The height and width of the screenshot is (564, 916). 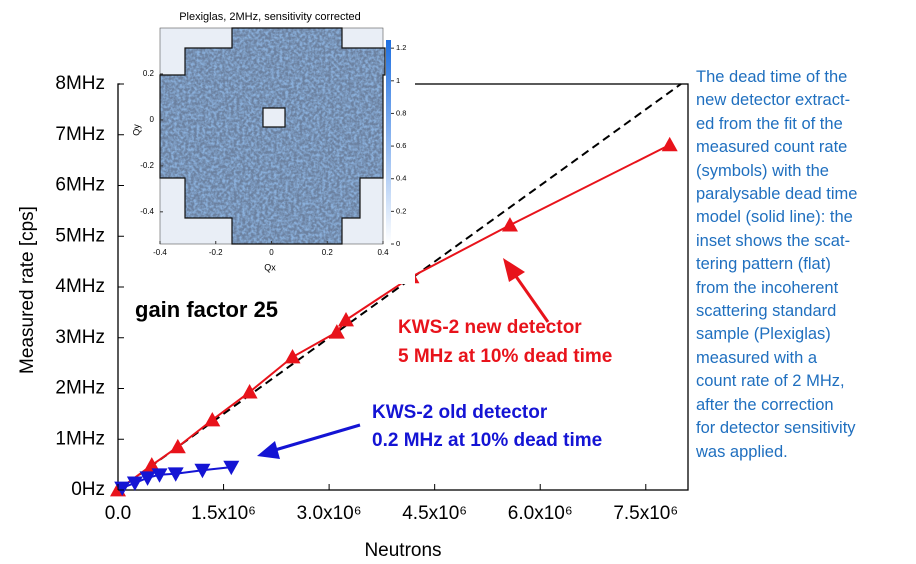 What do you see at coordinates (401, 178) in the screenshot?
I see `colorbar-tick-label: 0.4` at bounding box center [401, 178].